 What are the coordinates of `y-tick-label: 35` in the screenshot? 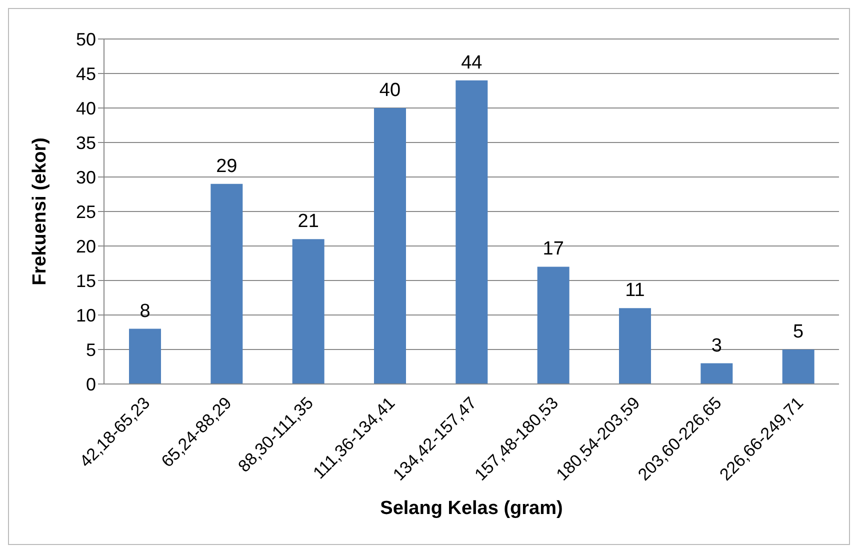 It's located at (86, 142).